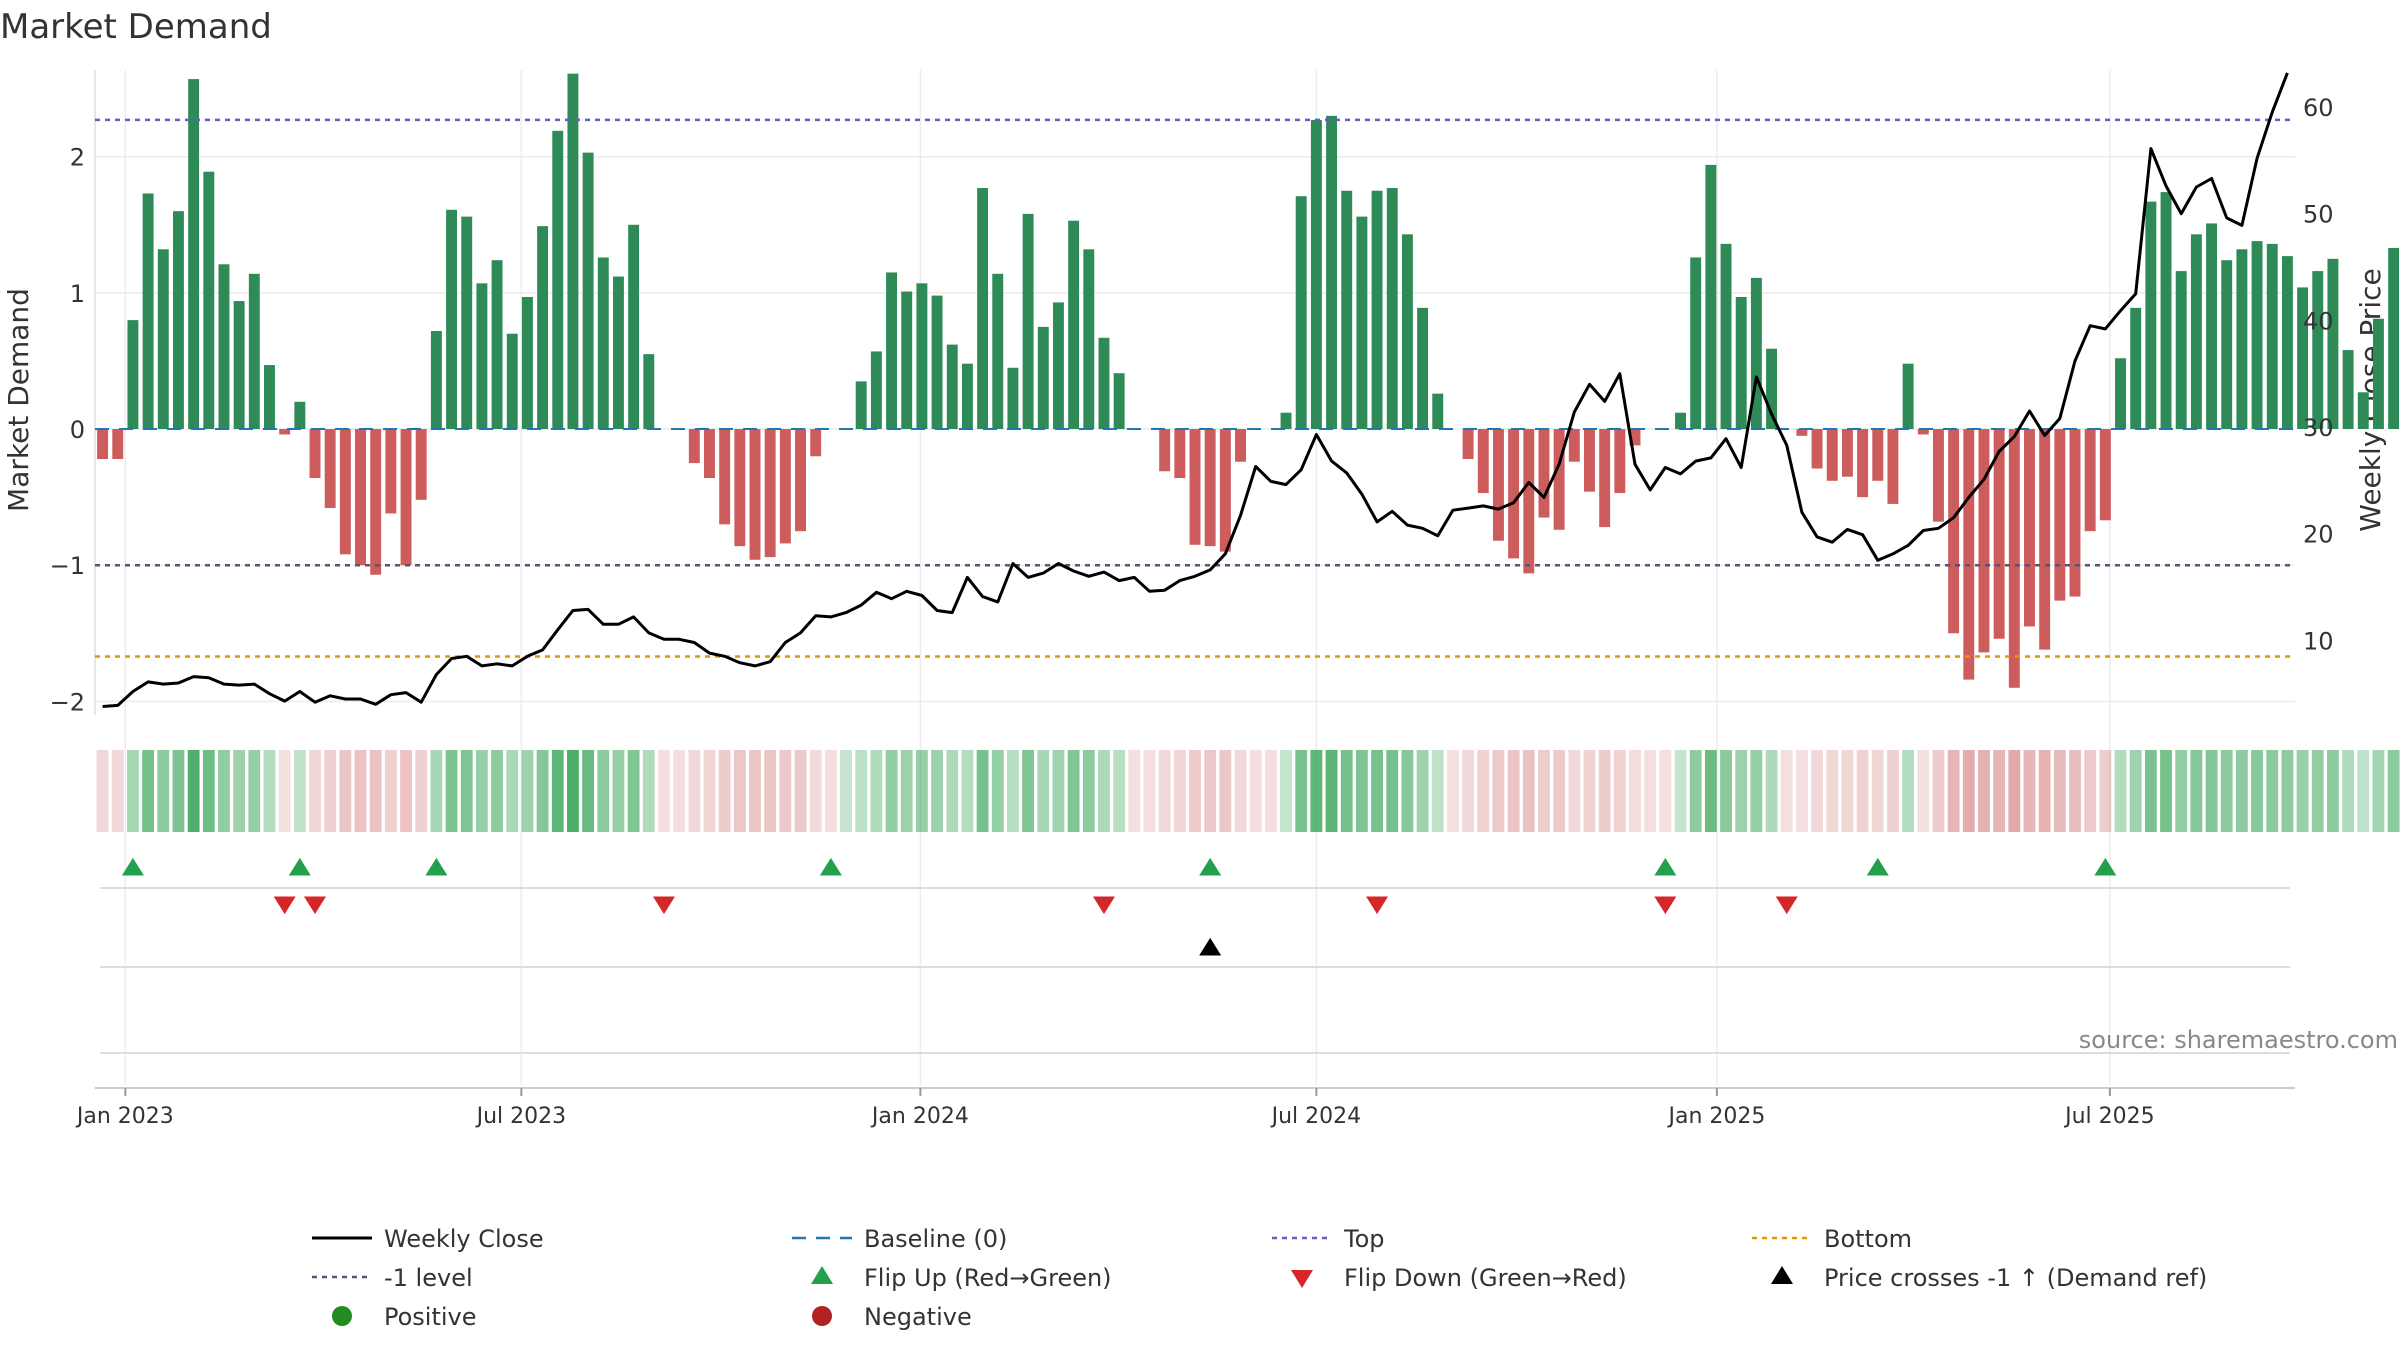  What do you see at coordinates (1195, 955) in the screenshot?
I see `event-markers` at bounding box center [1195, 955].